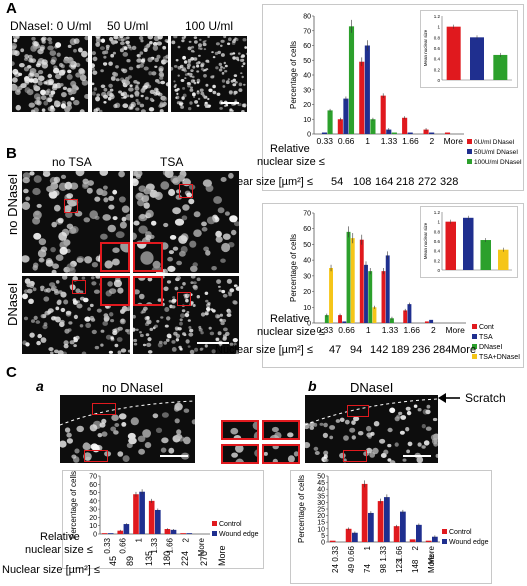  Describe the element at coordinates (321, 523) in the screenshot. I see `y-tick-label: 15` at that location.